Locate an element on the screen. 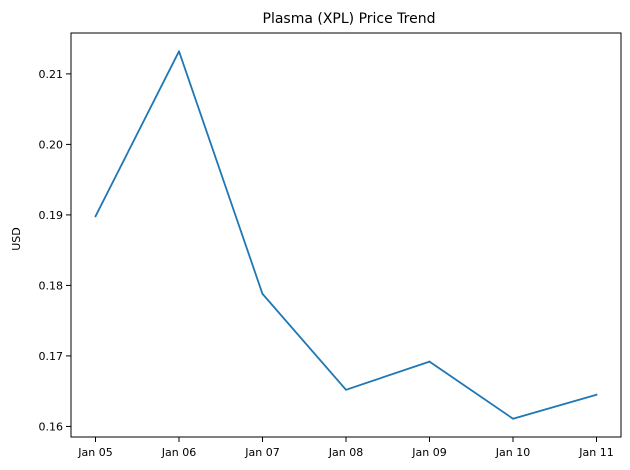 The image size is (630, 470). y-axis-label: USD is located at coordinates (16, 239).